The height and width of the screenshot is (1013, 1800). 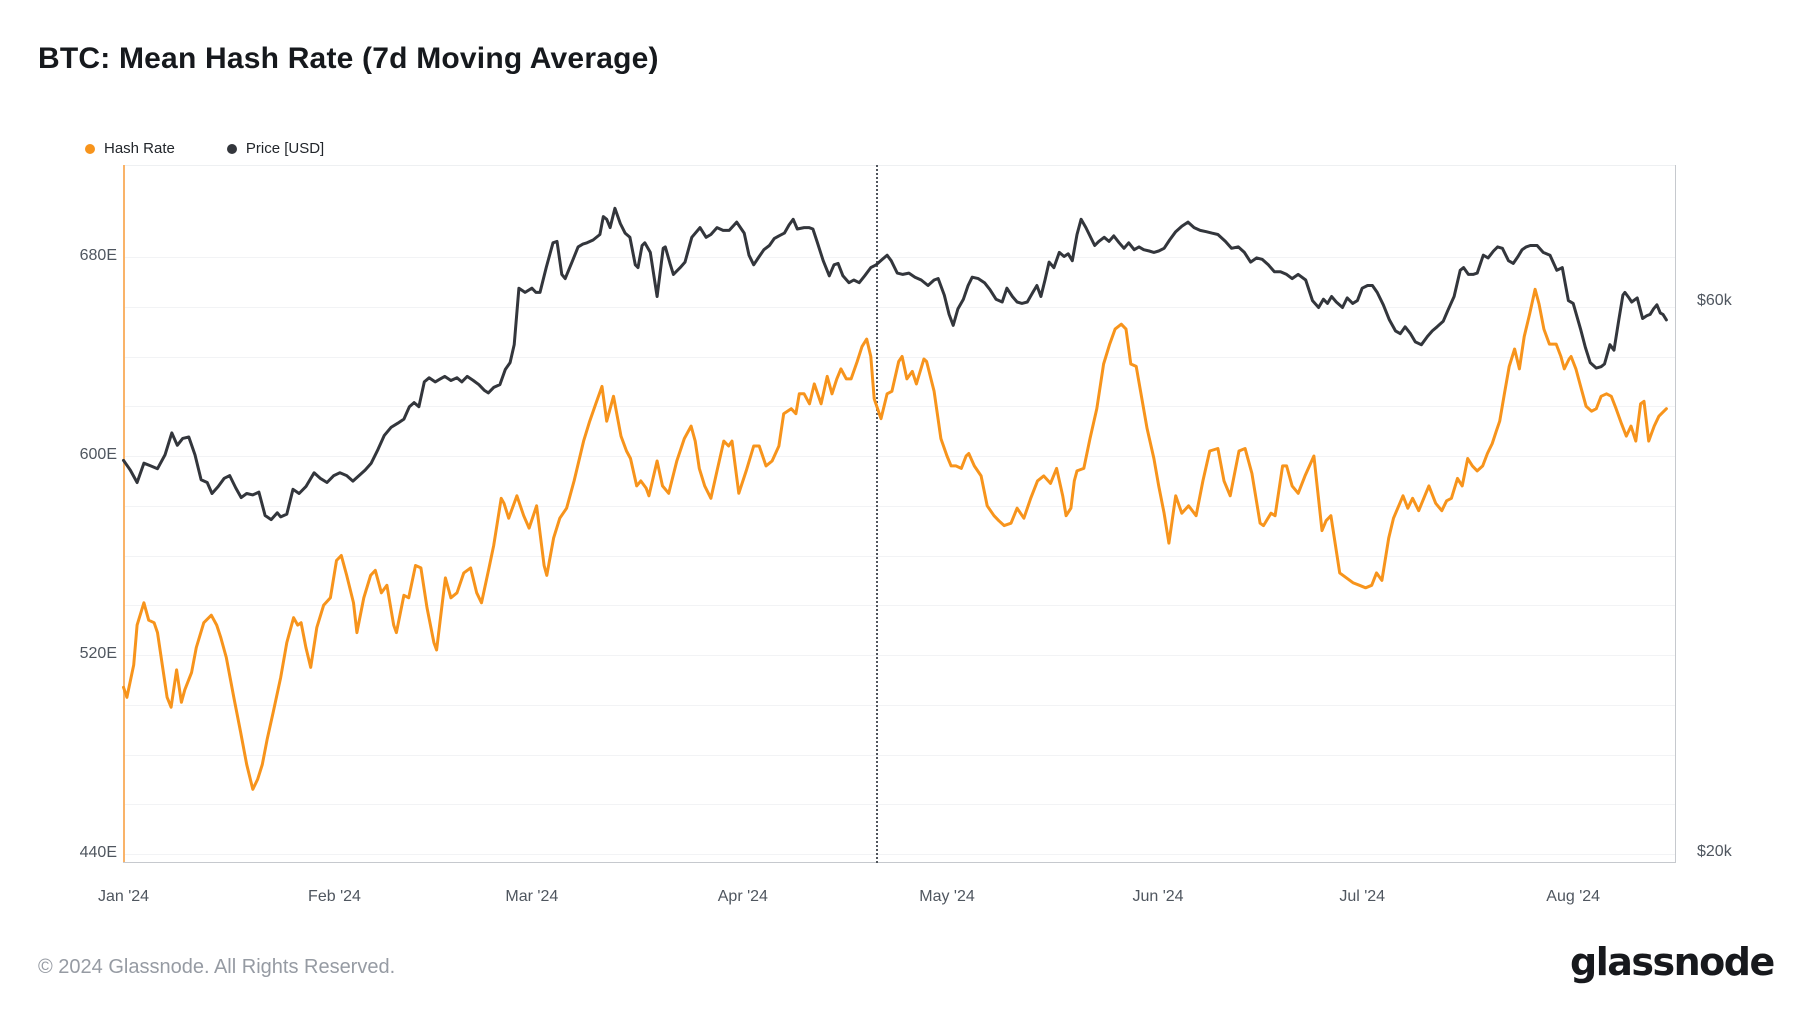 I want to click on legend: Hash Rate Price [USD], so click(x=204, y=148).